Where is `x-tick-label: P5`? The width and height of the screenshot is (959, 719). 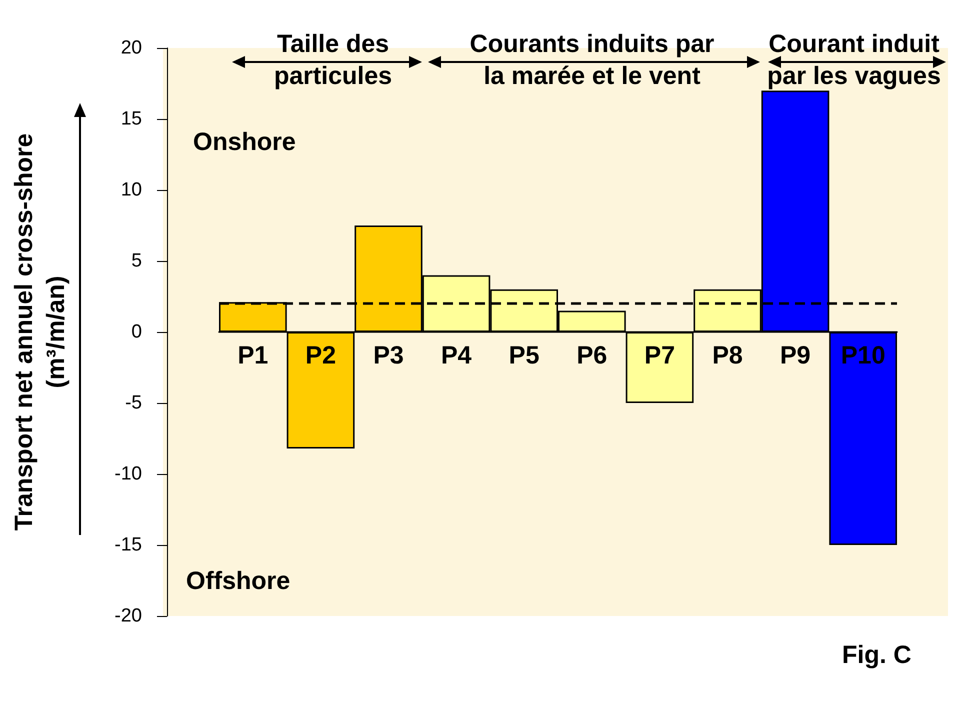
x-tick-label: P5 is located at coordinates (524, 356).